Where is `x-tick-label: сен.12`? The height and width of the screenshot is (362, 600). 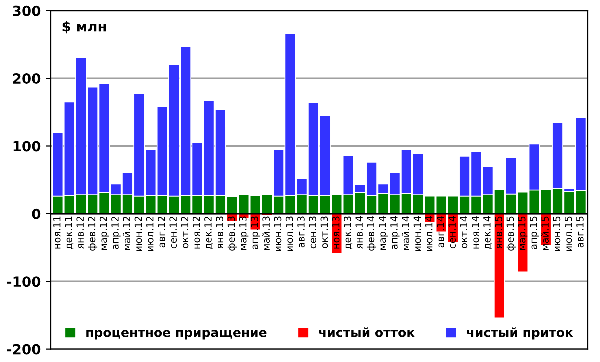
x-tick-label: сен.12 is located at coordinates (174, 232).